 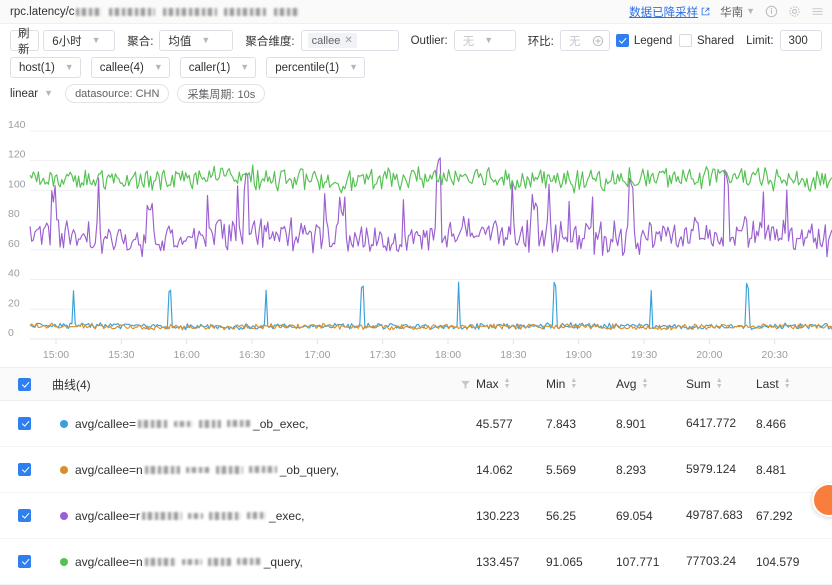 I want to click on cell-avg: 69.054, so click(x=634, y=515).